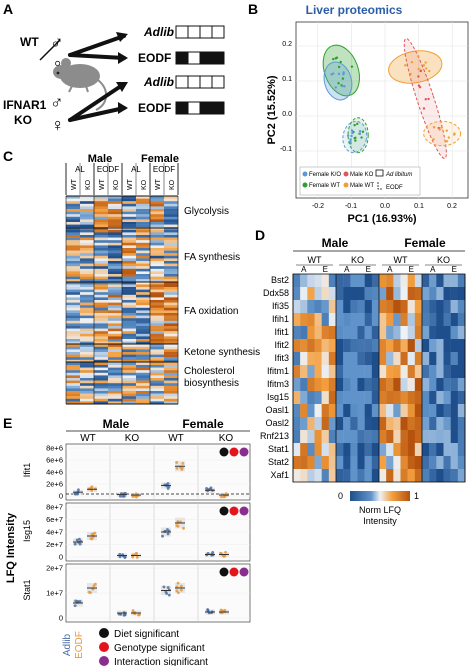 The width and height of the screenshot is (474, 666). Describe the element at coordinates (29, 42) in the screenshot. I see `wt-label: WT` at that location.